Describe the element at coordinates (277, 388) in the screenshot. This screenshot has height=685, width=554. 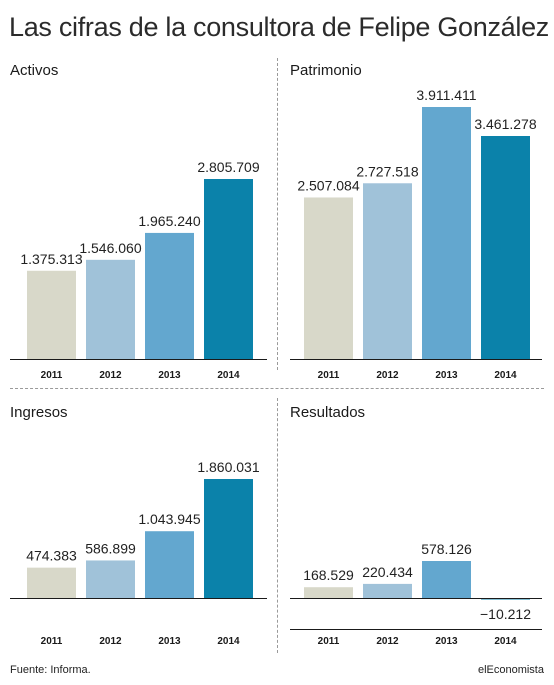
I see `horizontal-divider` at that location.